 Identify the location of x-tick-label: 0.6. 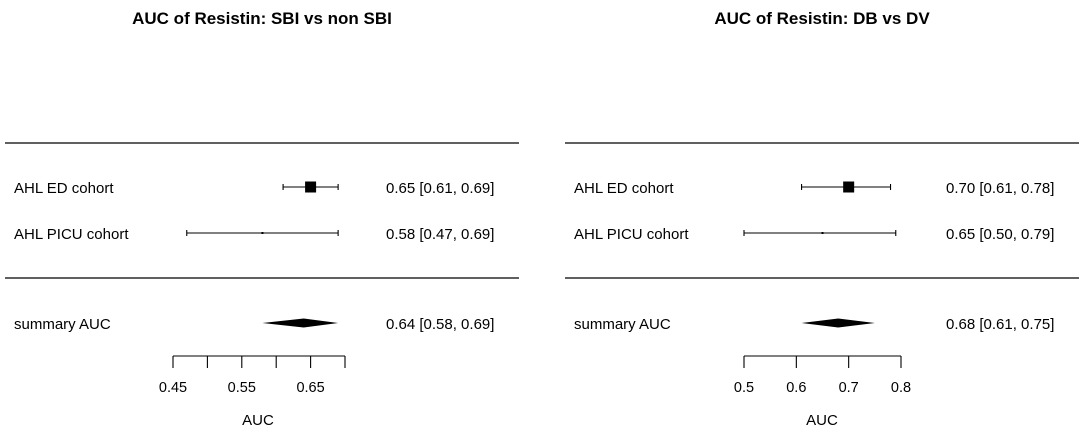
(796, 388).